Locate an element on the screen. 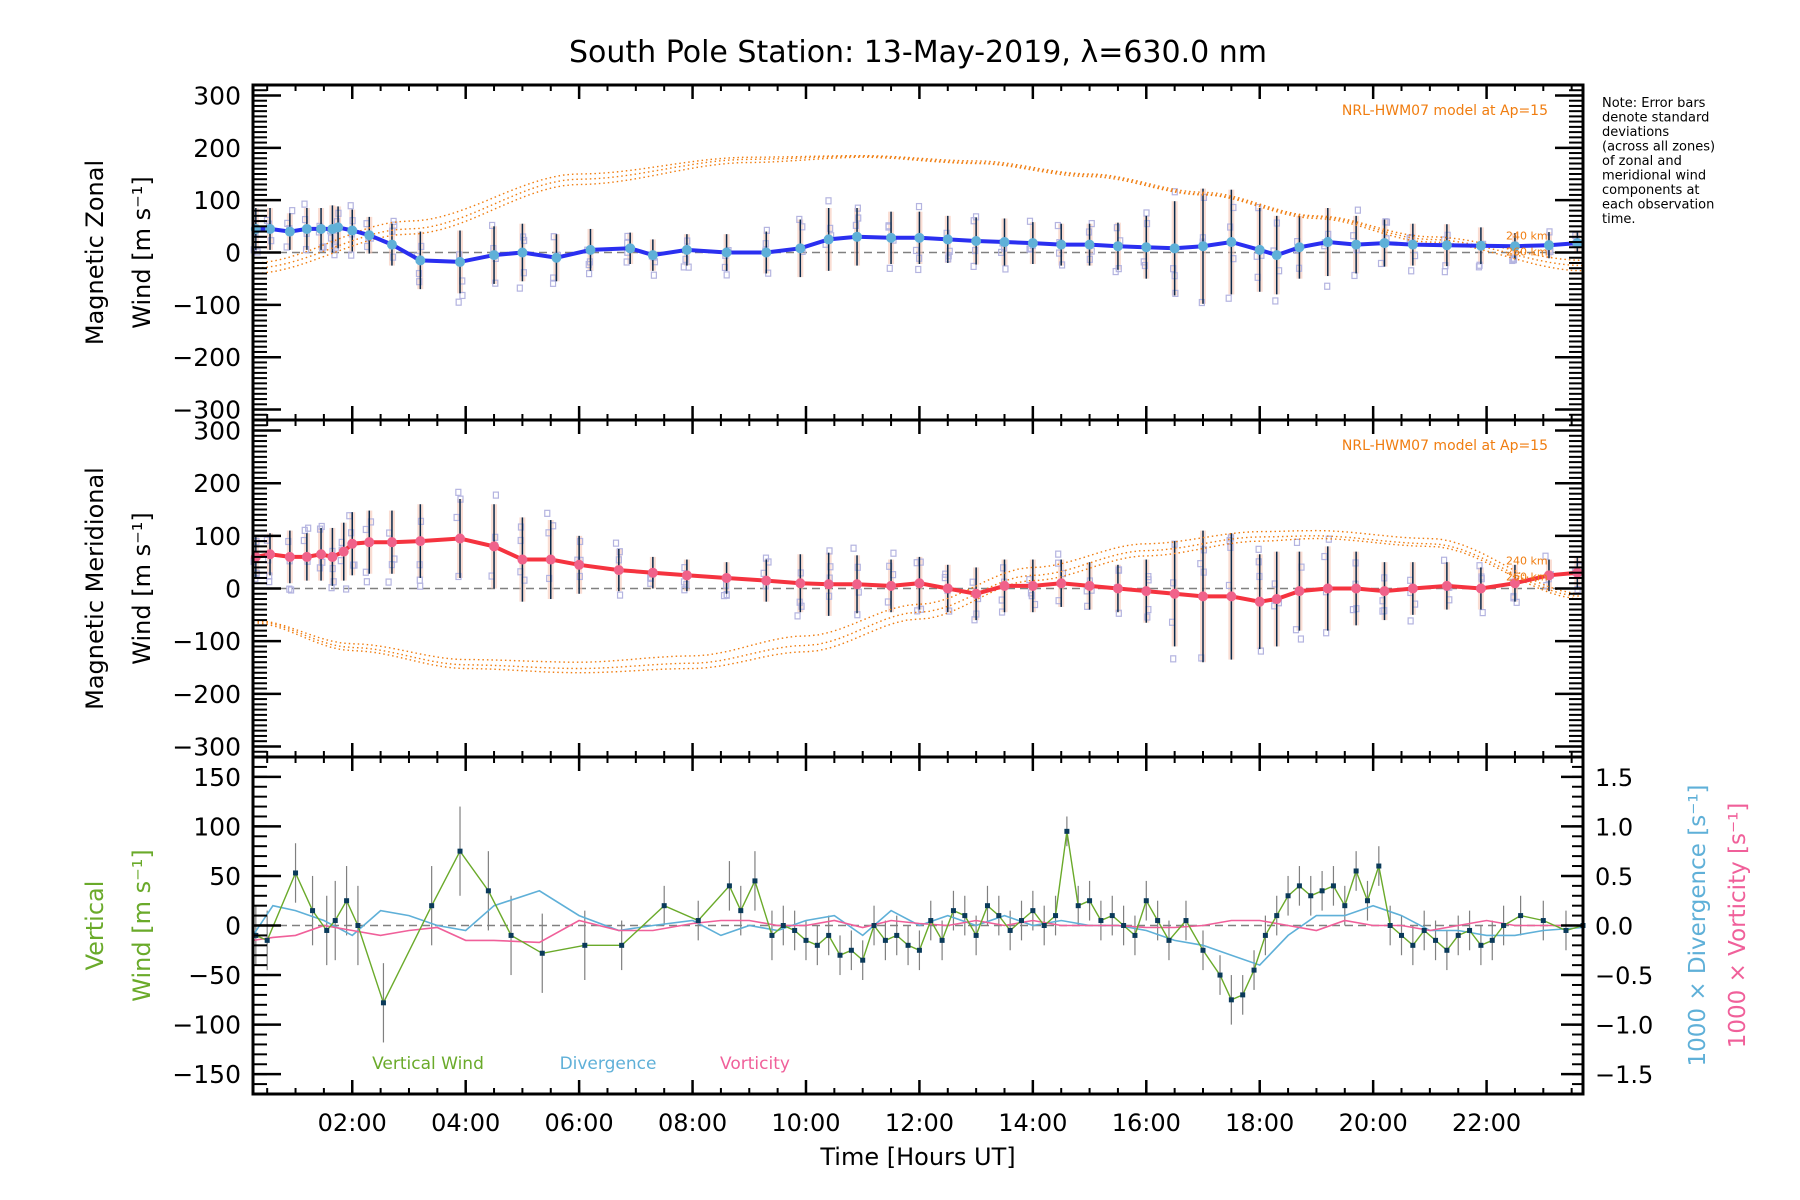 Image resolution: width=1800 pixels, height=1200 pixels. y-axis-label-line1: Magnetic Zonal is located at coordinates (95, 252).